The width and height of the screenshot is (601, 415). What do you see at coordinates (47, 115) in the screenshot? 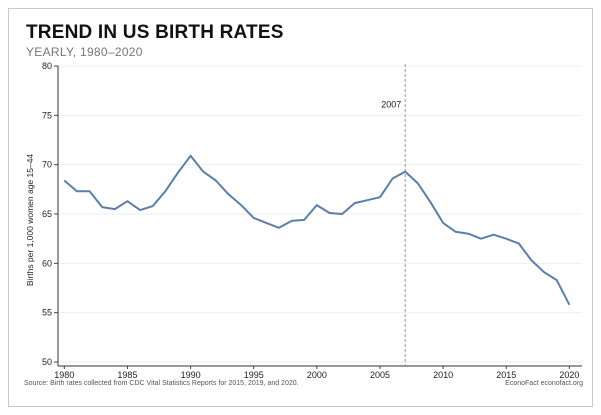
I see `y-tick-label: 75` at bounding box center [47, 115].